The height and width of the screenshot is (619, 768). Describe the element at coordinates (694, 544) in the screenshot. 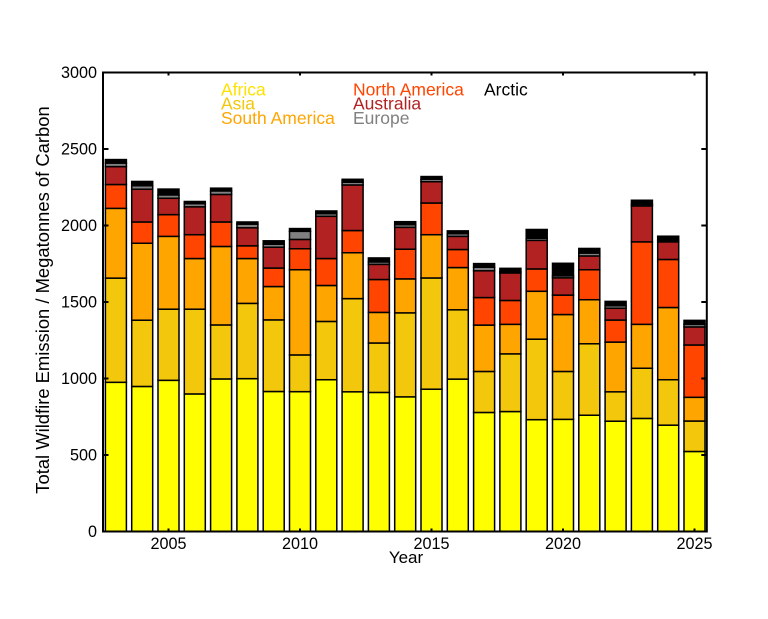

I see `svg-text: 2025` at that location.